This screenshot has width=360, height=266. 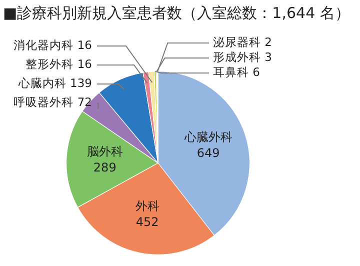 What do you see at coordinates (237, 41) in the screenshot?
I see `slice-label: 泌尿器科` at bounding box center [237, 41].